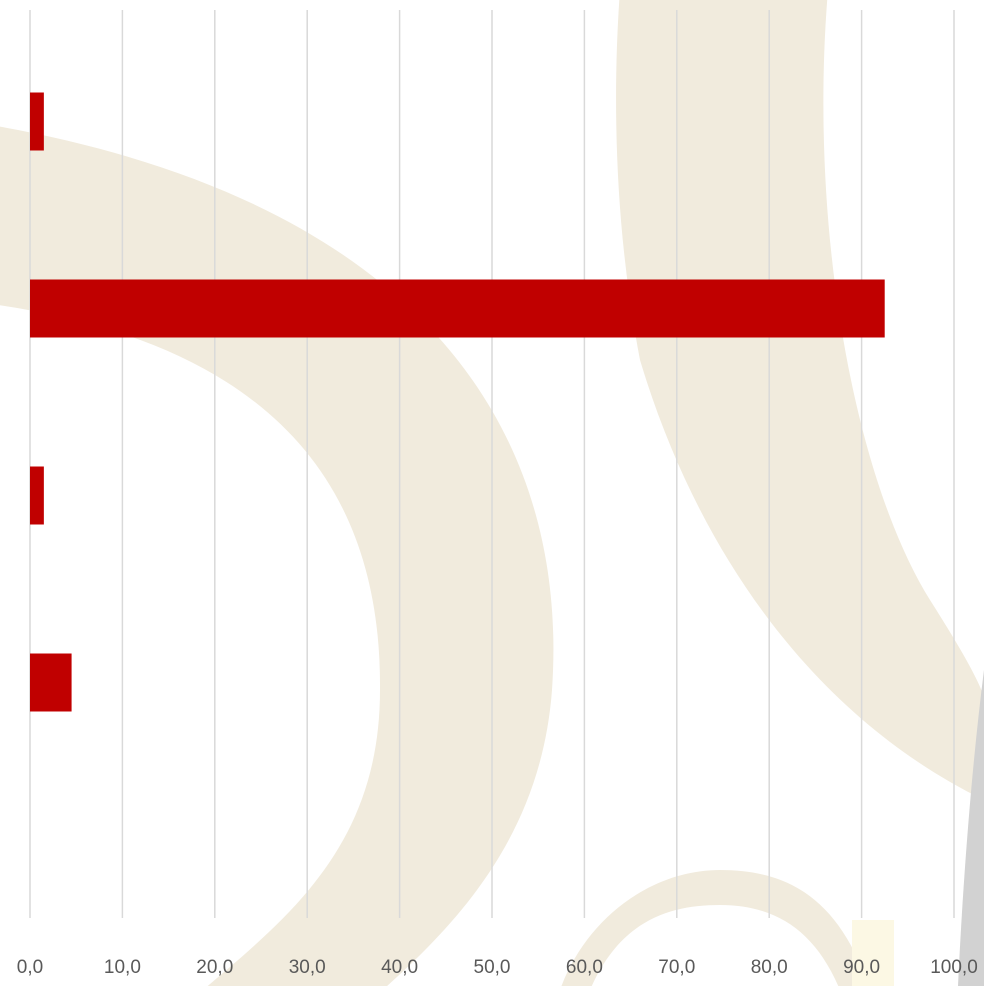 Image resolution: width=984 pixels, height=986 pixels. What do you see at coordinates (214, 967) in the screenshot?
I see `x-tick-label: 20,0` at bounding box center [214, 967].